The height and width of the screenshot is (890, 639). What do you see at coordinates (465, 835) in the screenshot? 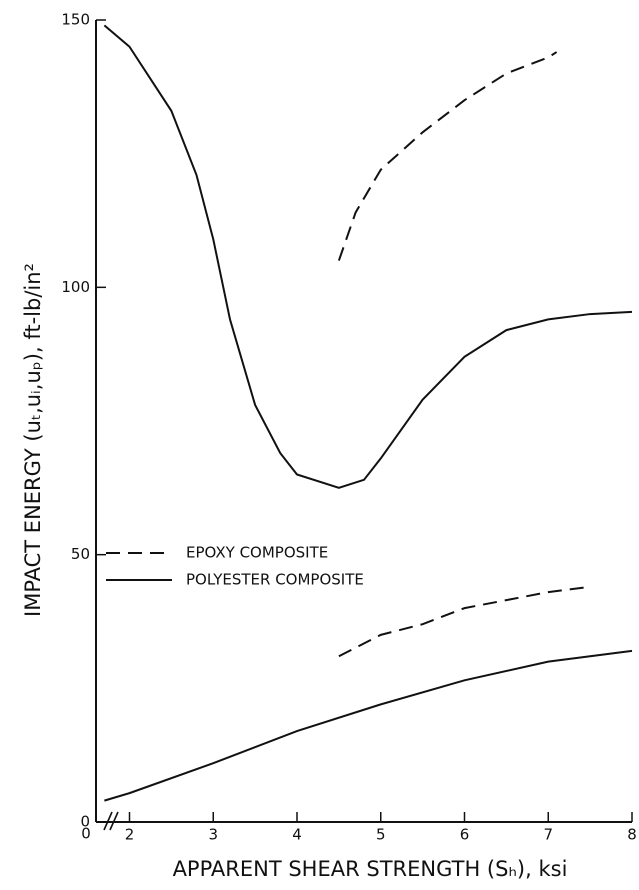
I see `x-tick-label: 6` at bounding box center [465, 835].